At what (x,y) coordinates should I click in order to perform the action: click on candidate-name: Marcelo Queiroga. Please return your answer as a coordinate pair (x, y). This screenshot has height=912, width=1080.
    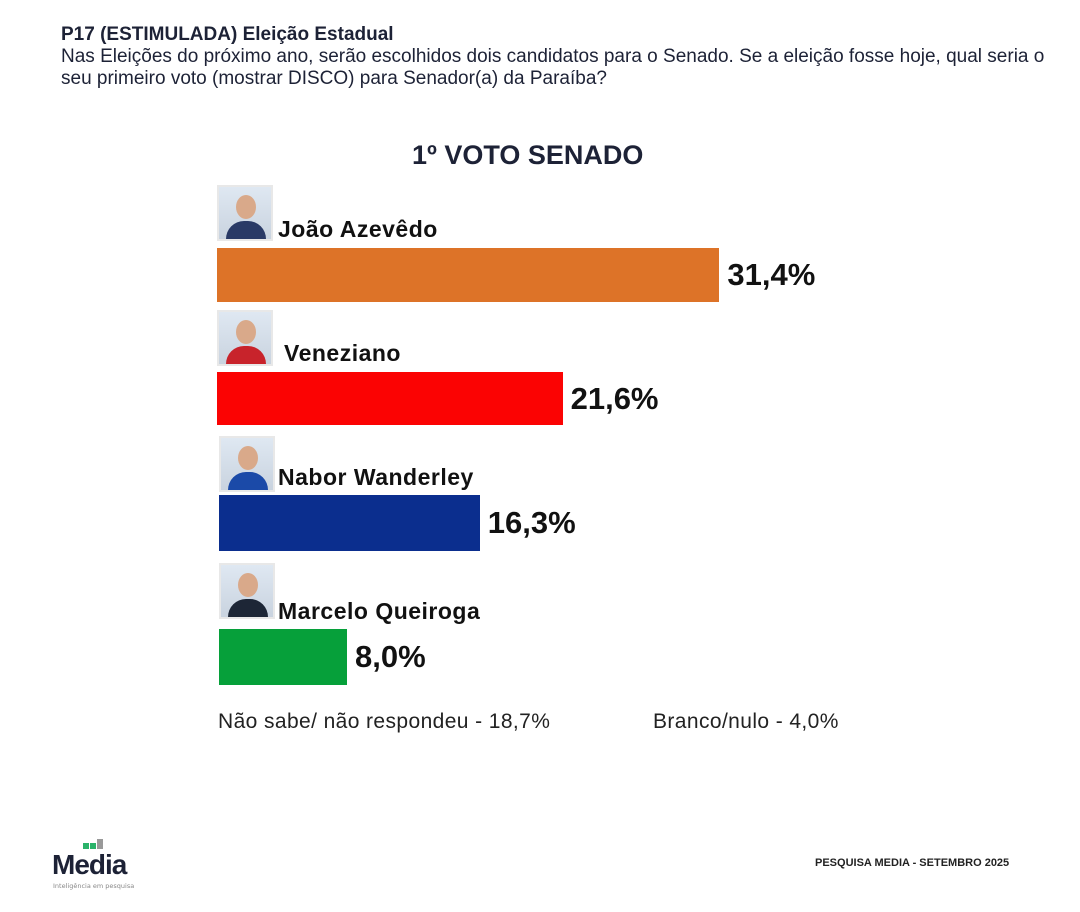
    Looking at the image, I should click on (379, 611).